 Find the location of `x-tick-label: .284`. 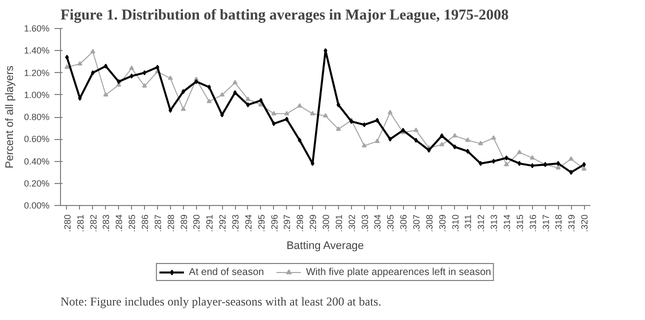

x-tick-label: .284 is located at coordinates (119, 223).